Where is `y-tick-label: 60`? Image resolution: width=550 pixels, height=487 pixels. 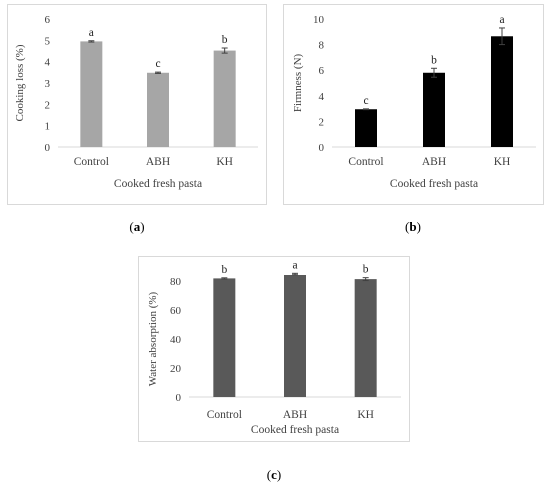 y-tick-label: 60 is located at coordinates (176, 311).